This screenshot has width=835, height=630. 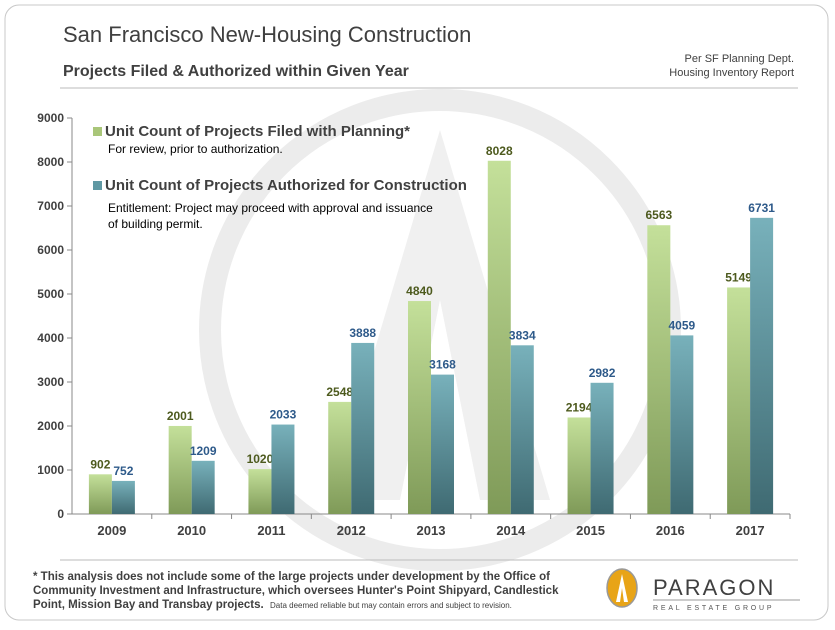 What do you see at coordinates (283, 469) in the screenshot?
I see `bar-authorized-2011` at bounding box center [283, 469].